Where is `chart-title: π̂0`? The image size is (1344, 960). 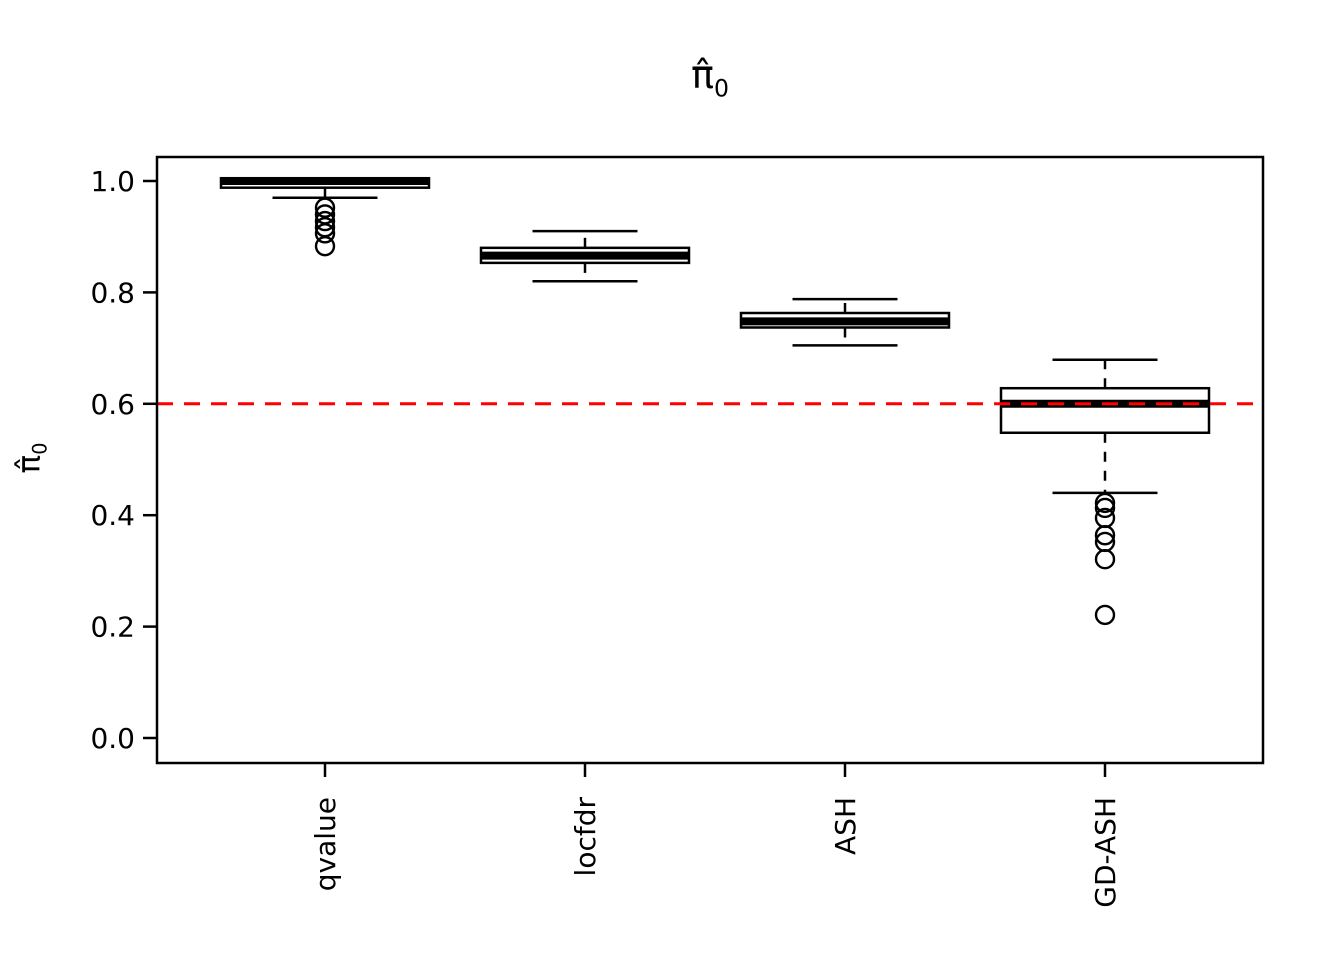 chart-title: π̂0 is located at coordinates (710, 78).